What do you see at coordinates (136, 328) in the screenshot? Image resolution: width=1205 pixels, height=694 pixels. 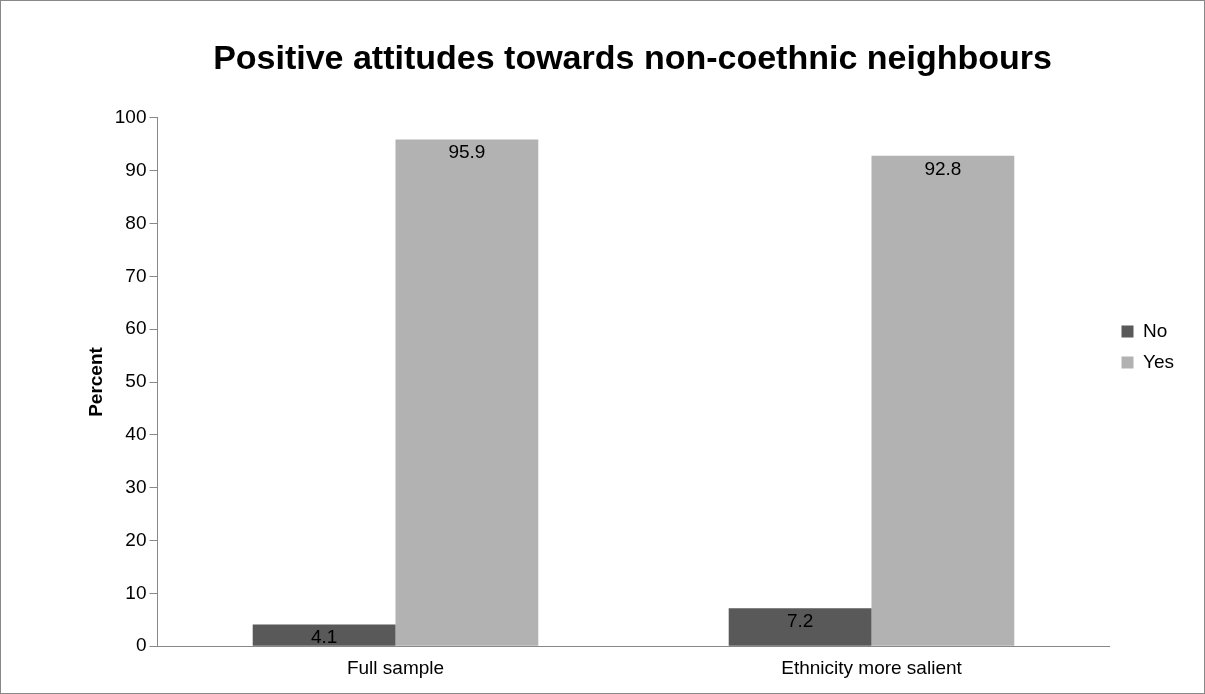 I see `y-tick-label: 60` at bounding box center [136, 328].